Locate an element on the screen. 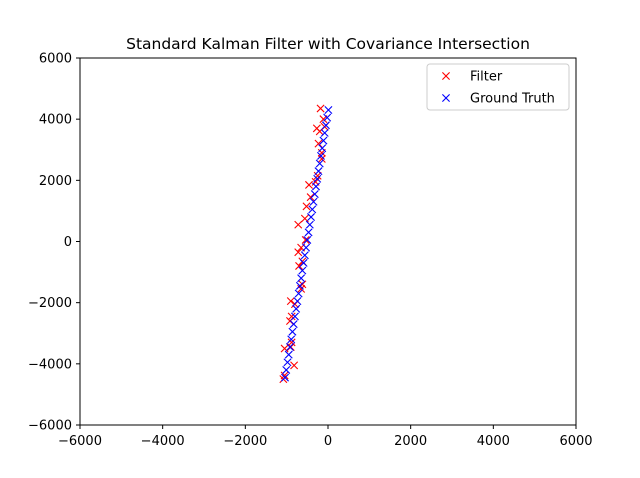 The height and width of the screenshot is (478, 640). y-tick-label: 0 is located at coordinates (68, 242).